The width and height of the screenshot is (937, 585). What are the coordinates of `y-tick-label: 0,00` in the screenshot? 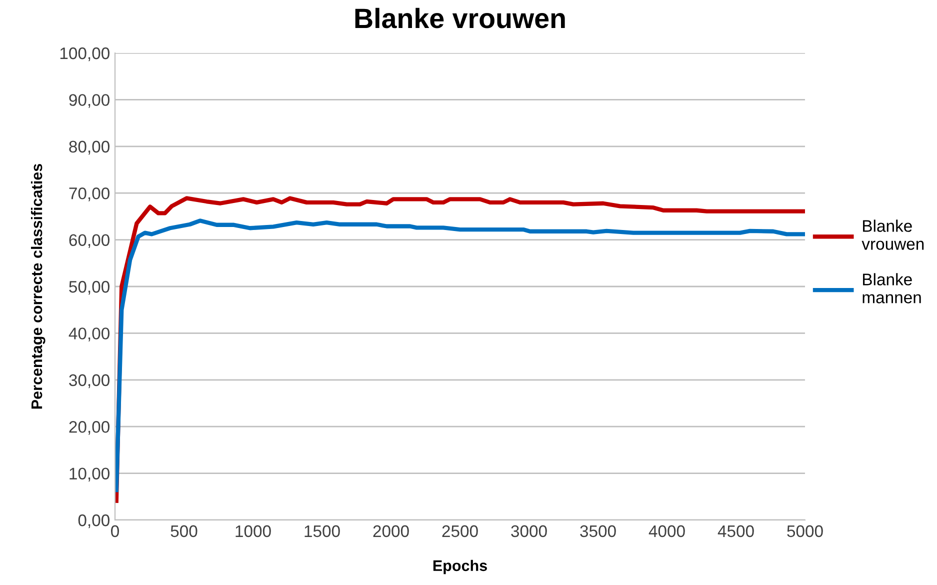 It's located at (94, 521).